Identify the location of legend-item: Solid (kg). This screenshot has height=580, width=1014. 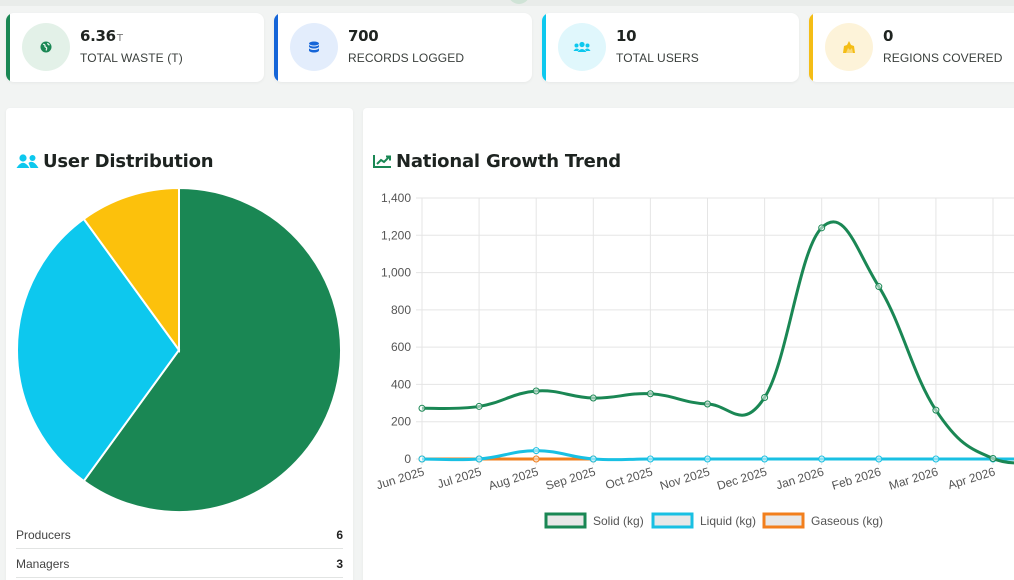
(594, 520).